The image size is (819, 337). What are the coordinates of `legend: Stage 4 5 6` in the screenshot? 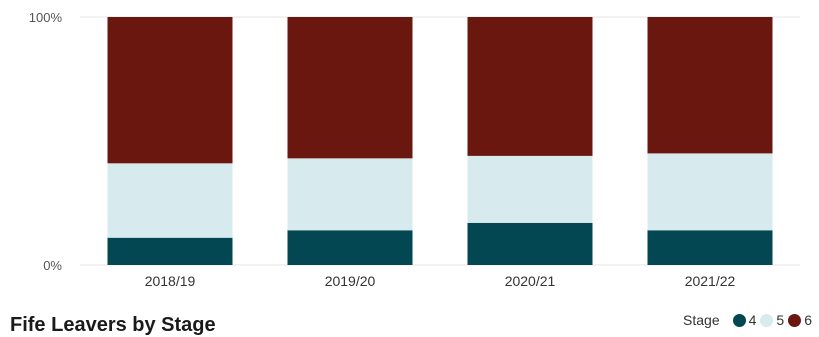 It's located at (747, 320).